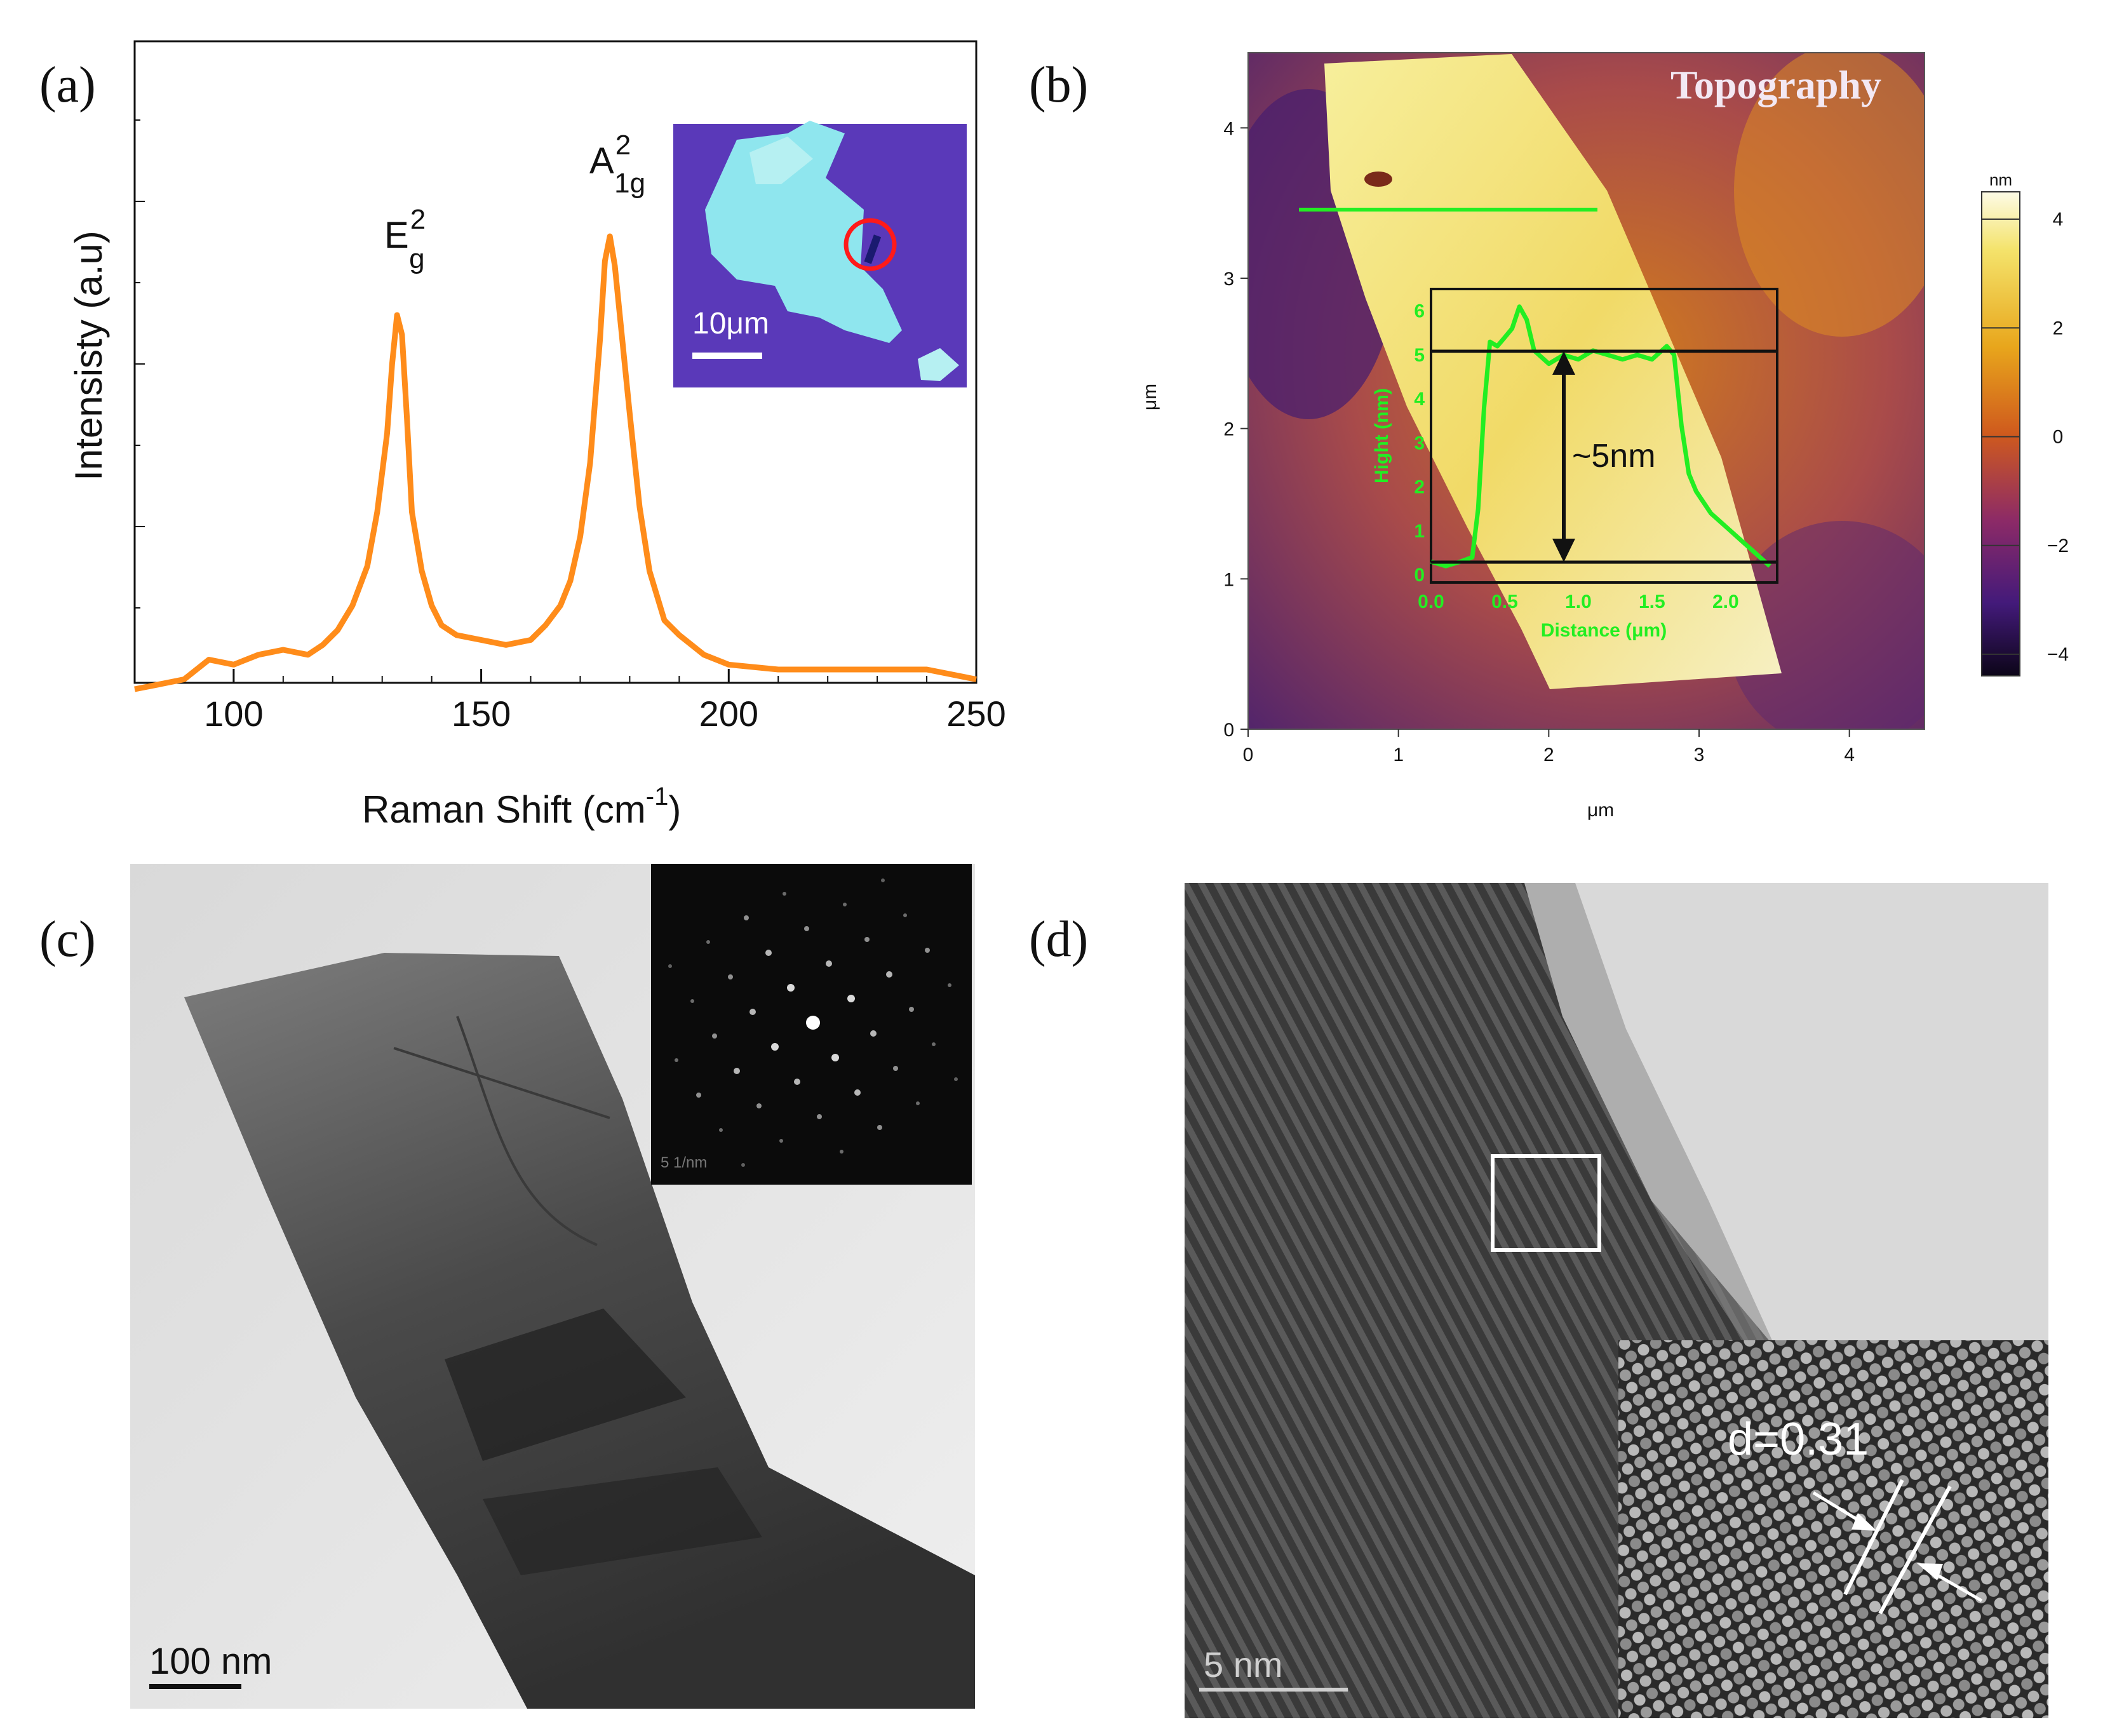 The image size is (2117, 1736). What do you see at coordinates (1228, 429) in the screenshot?
I see `afm-y-tick-label: 2` at bounding box center [1228, 429].